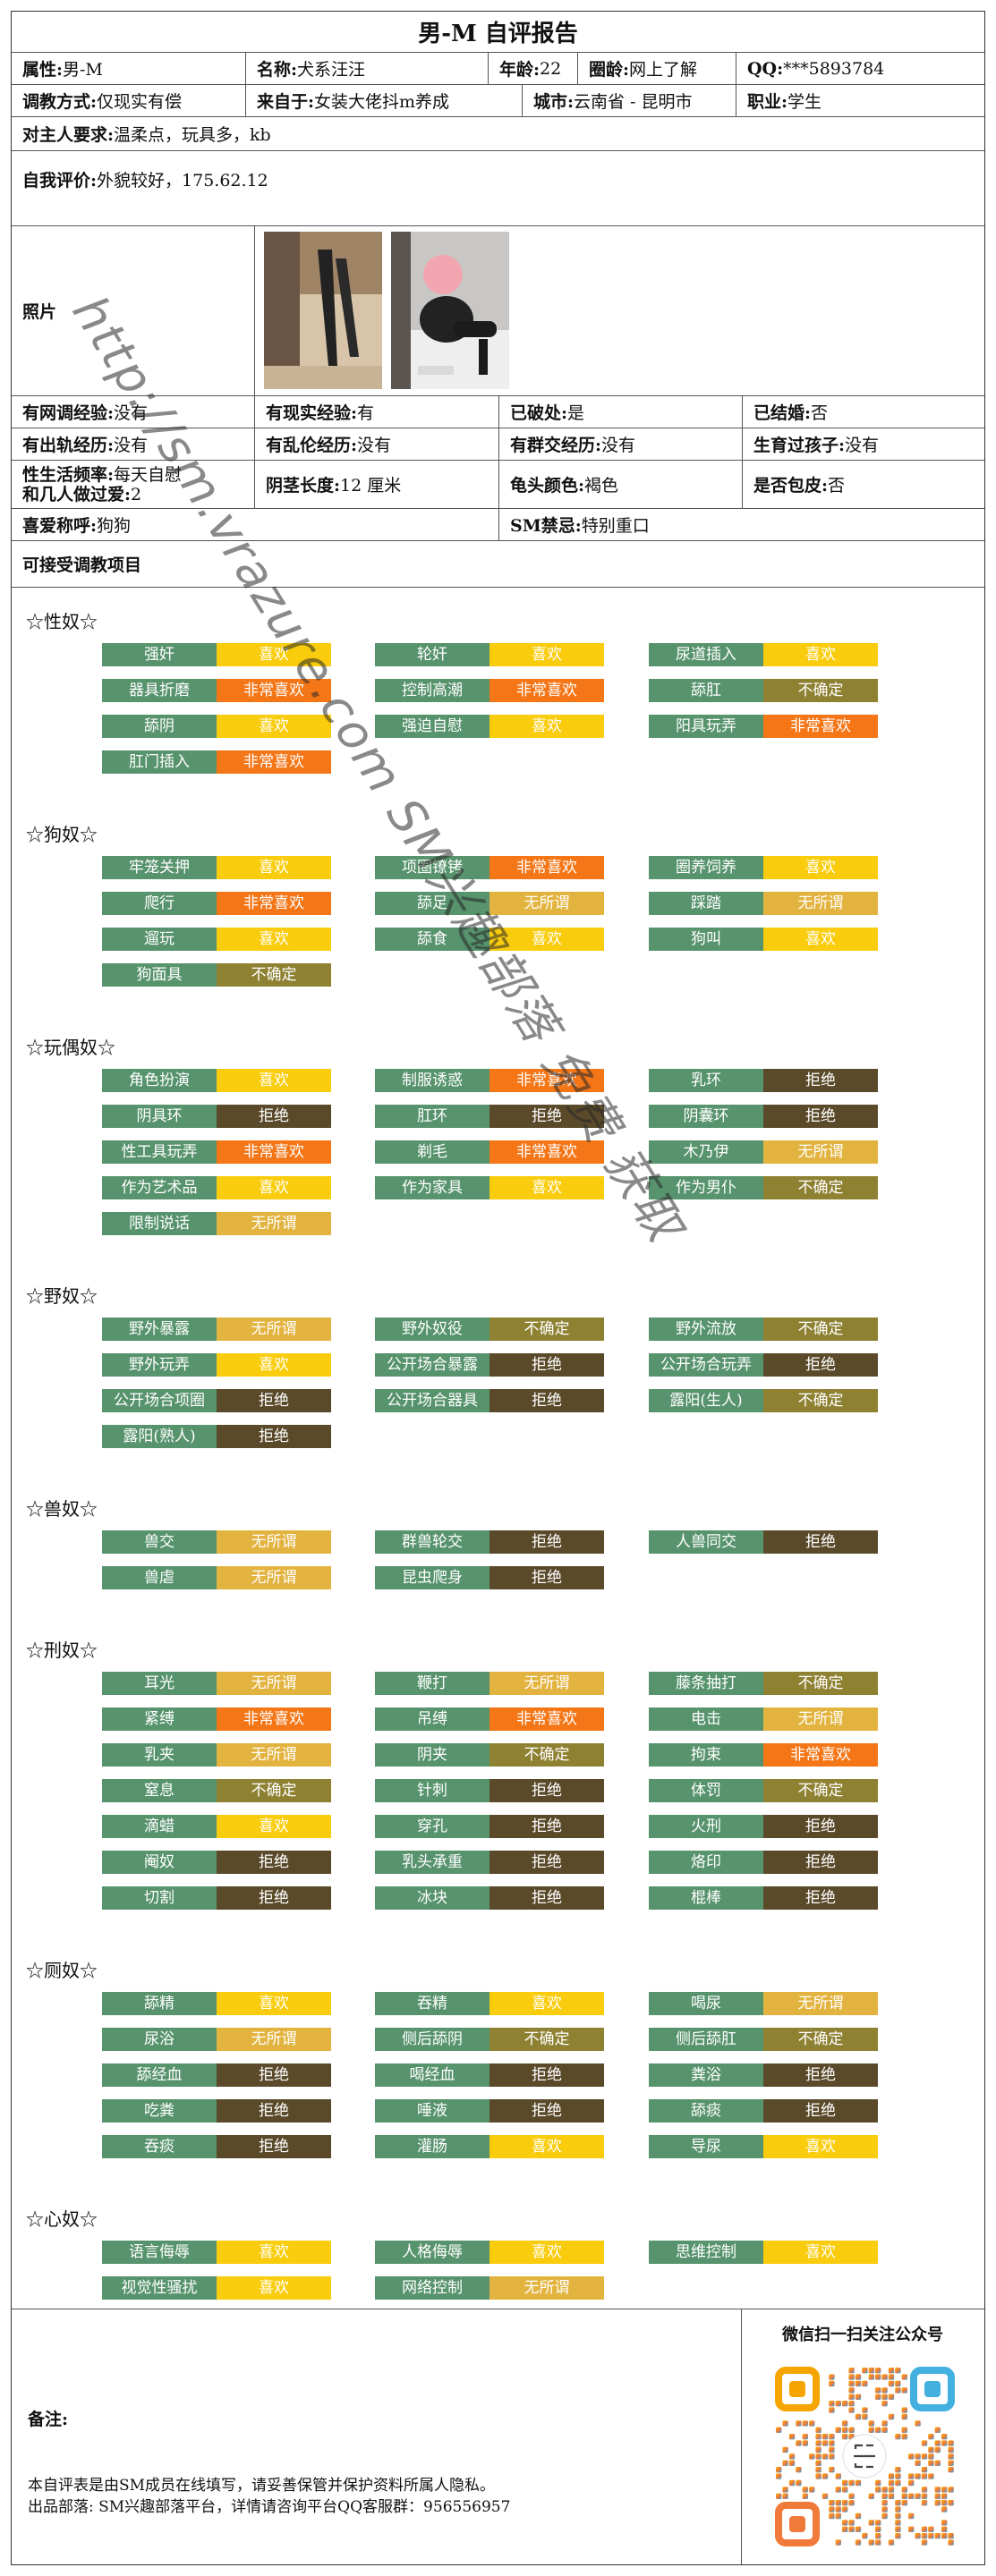 This screenshot has width=996, height=2576. Describe the element at coordinates (489, 1080) in the screenshot. I see `project-item: 制服诱惑 非常喜欢` at that location.